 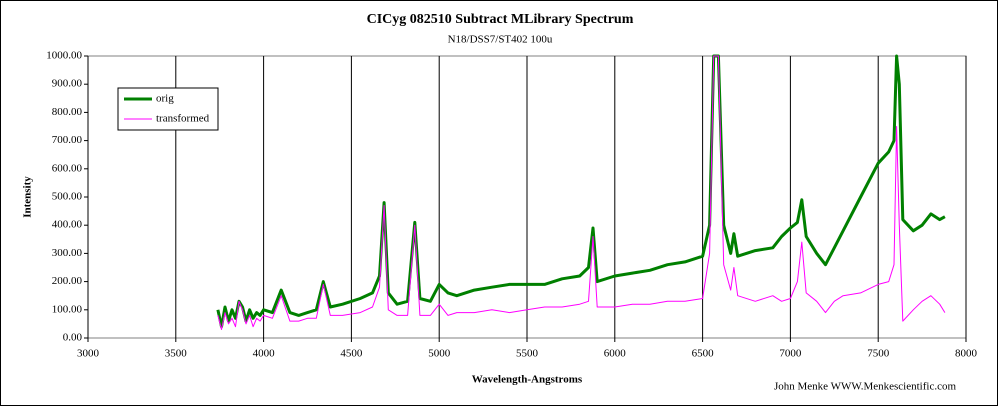 What do you see at coordinates (67, 253) in the screenshot?
I see `y-tick-label: 300.00` at bounding box center [67, 253].